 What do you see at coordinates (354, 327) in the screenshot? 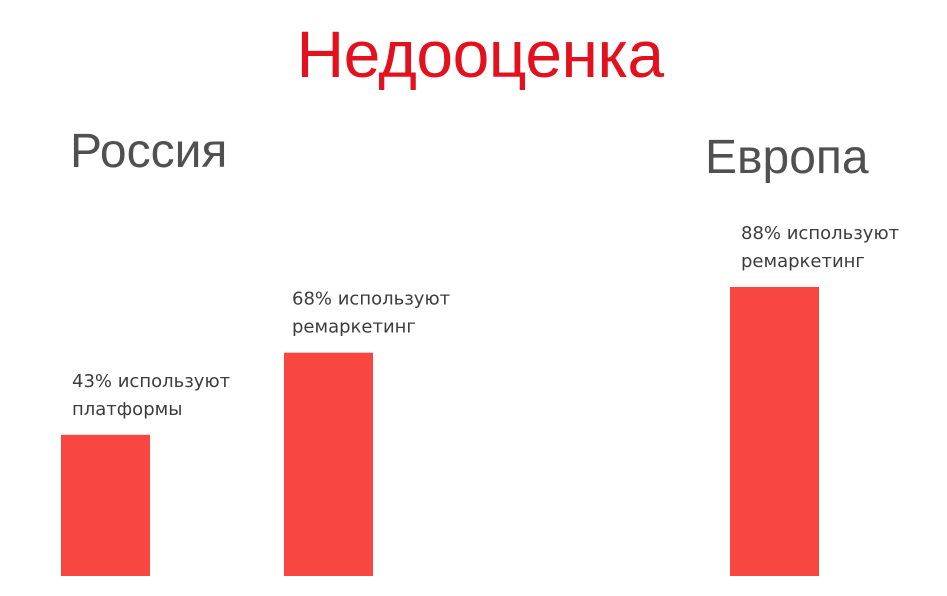
I see `bar-2-label-line-2: ремаркетинг` at bounding box center [354, 327].